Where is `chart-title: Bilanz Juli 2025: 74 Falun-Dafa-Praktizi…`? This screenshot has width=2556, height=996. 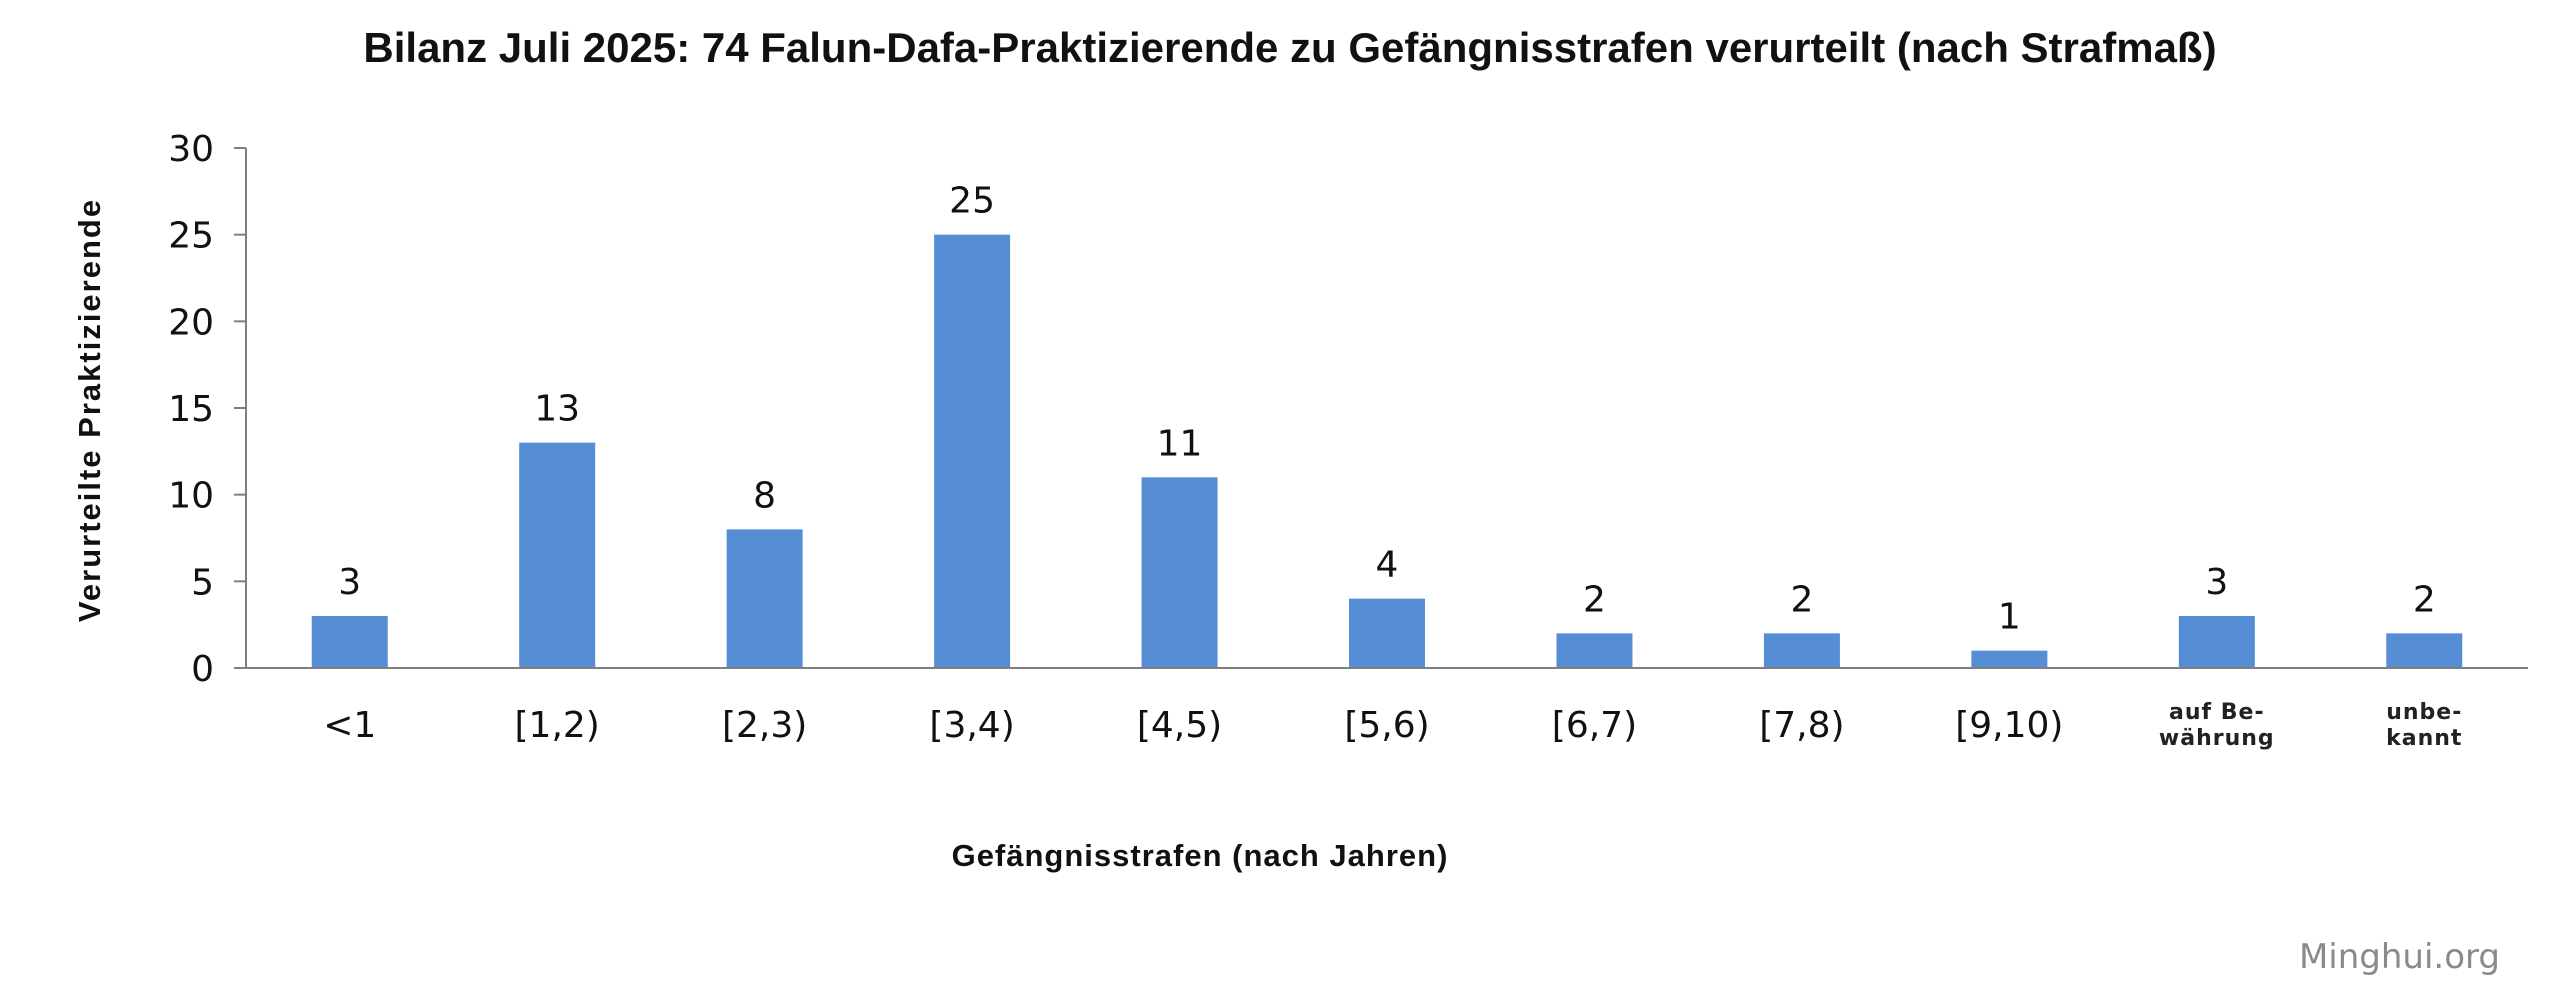 chart-title: Bilanz Juli 2025: 74 Falun-Dafa-Praktizi… is located at coordinates (1289, 47).